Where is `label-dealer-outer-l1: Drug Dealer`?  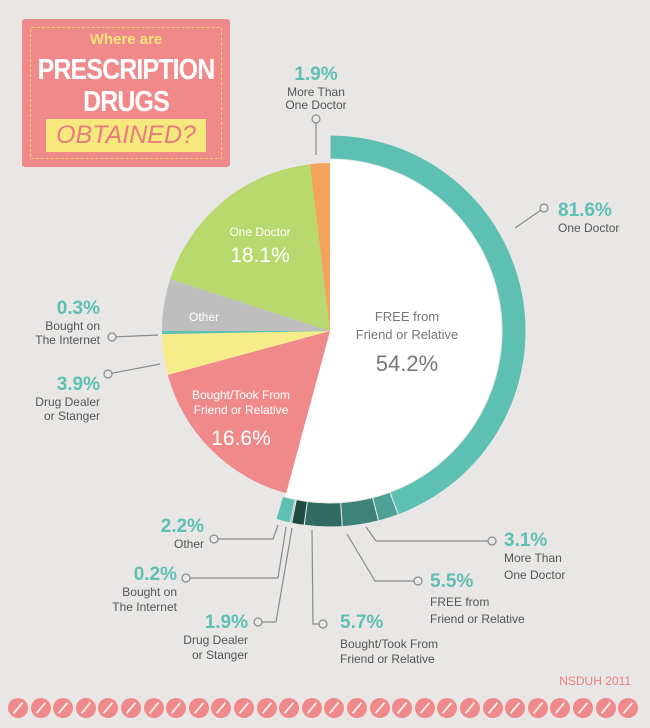
label-dealer-outer-l1: Drug Dealer is located at coordinates (215, 640).